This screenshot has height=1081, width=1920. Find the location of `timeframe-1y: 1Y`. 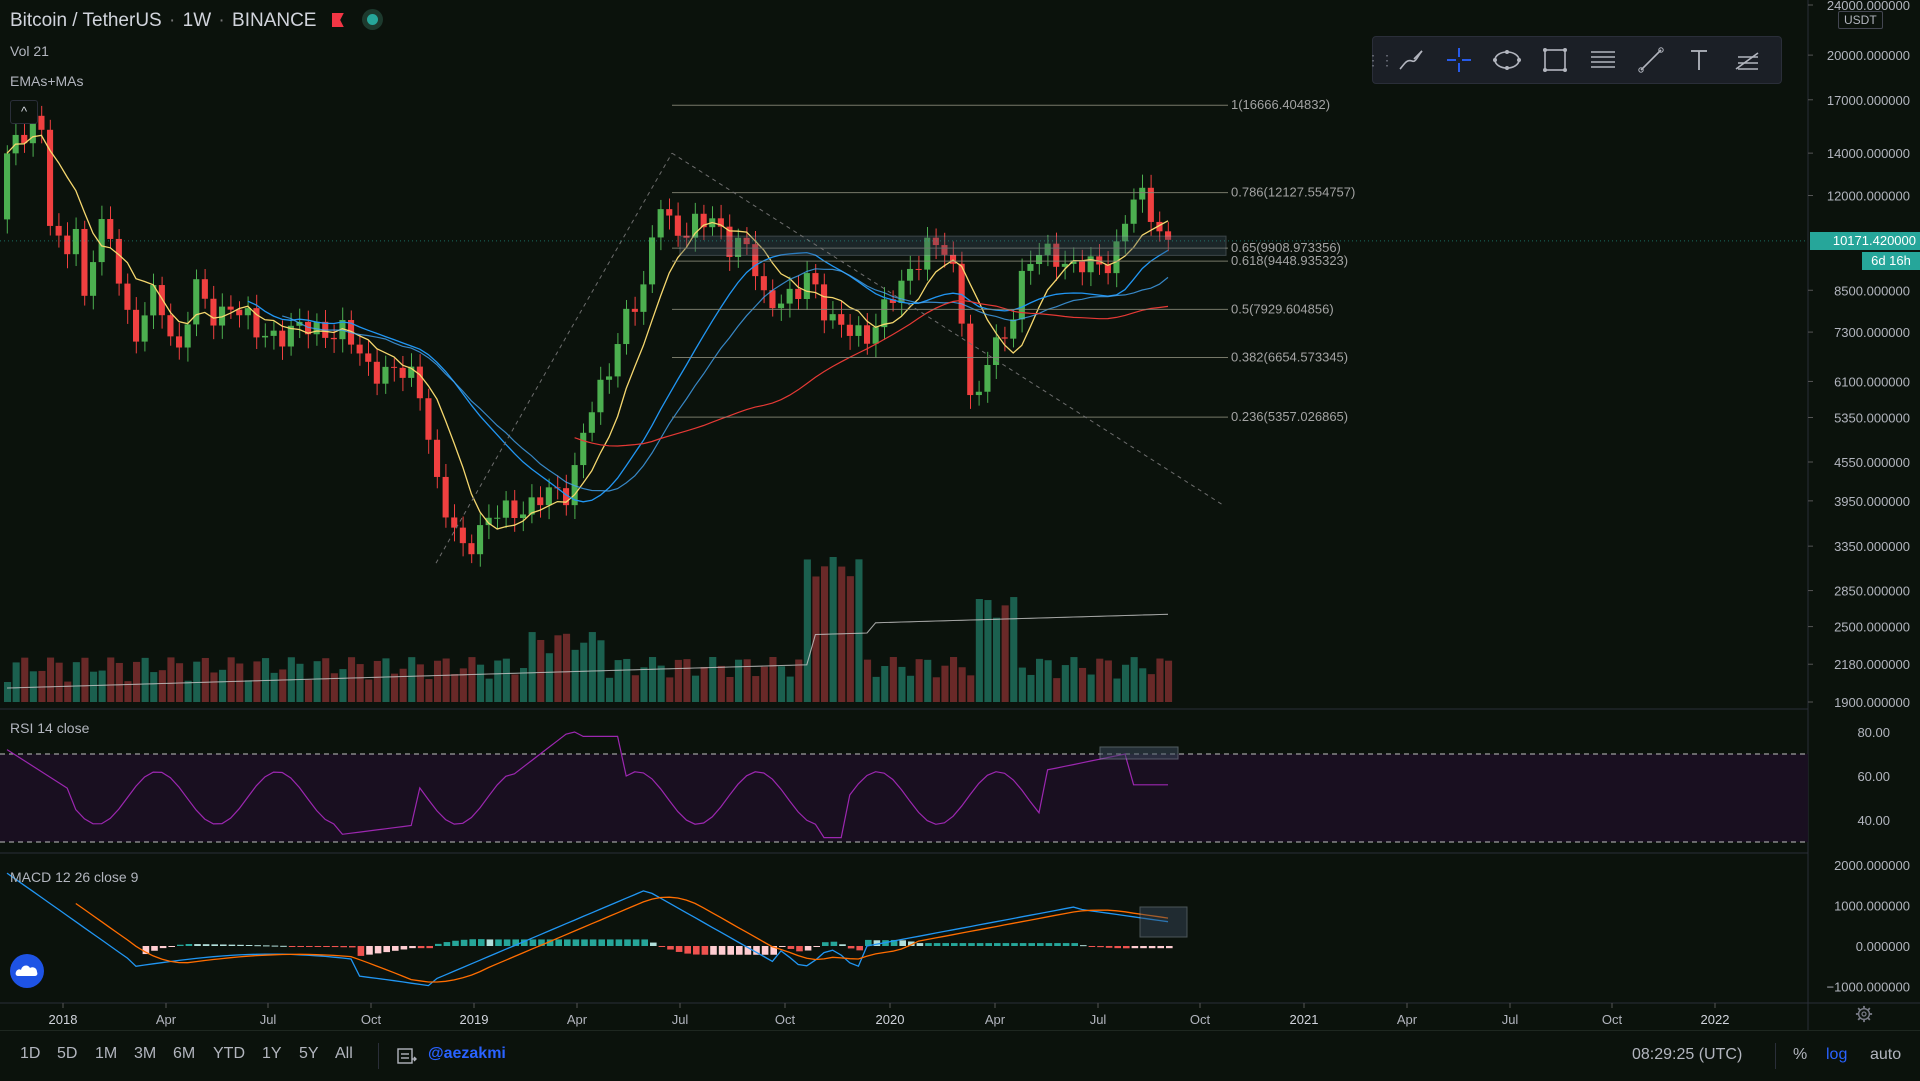

timeframe-1y: 1Y is located at coordinates (272, 1053).